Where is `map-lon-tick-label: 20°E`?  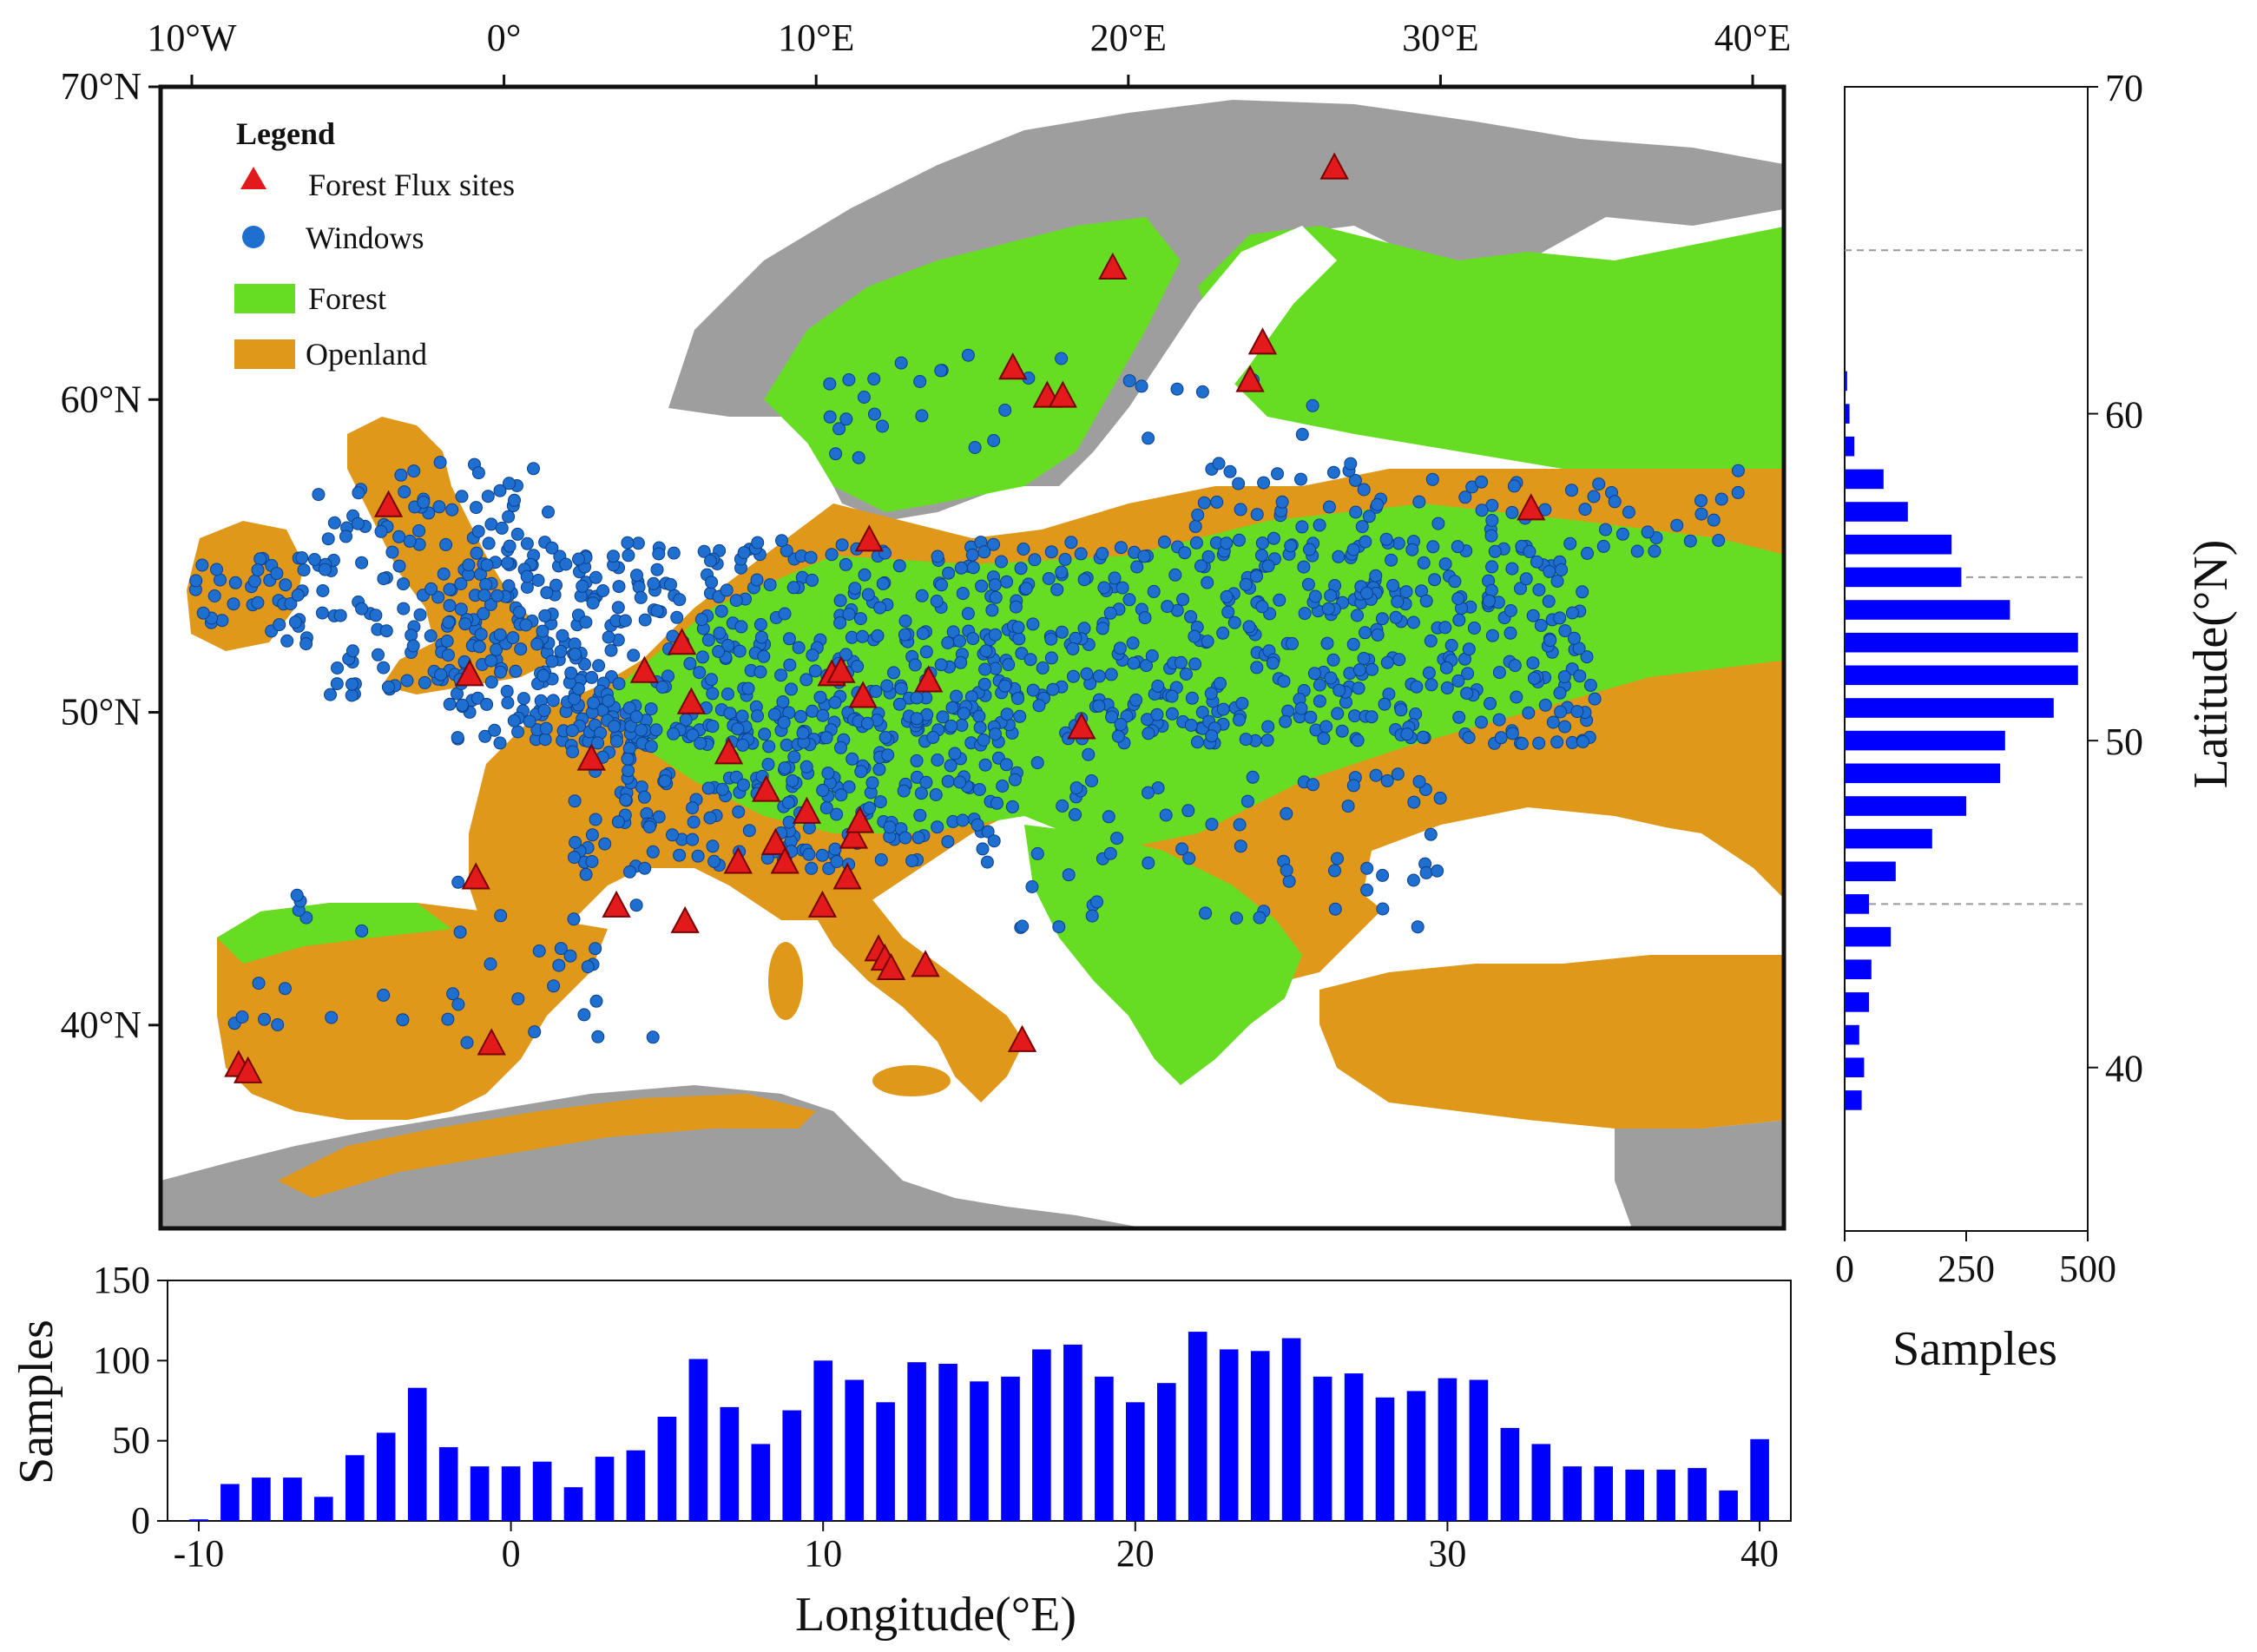 map-lon-tick-label: 20°E is located at coordinates (1128, 37).